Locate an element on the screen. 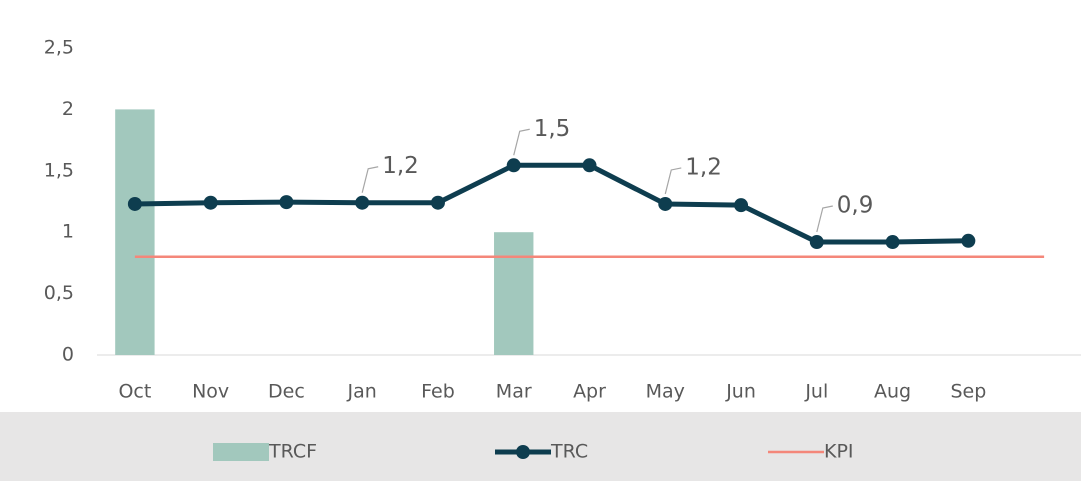 The height and width of the screenshot is (481, 1081). y-tick-label: 1 is located at coordinates (68, 232).